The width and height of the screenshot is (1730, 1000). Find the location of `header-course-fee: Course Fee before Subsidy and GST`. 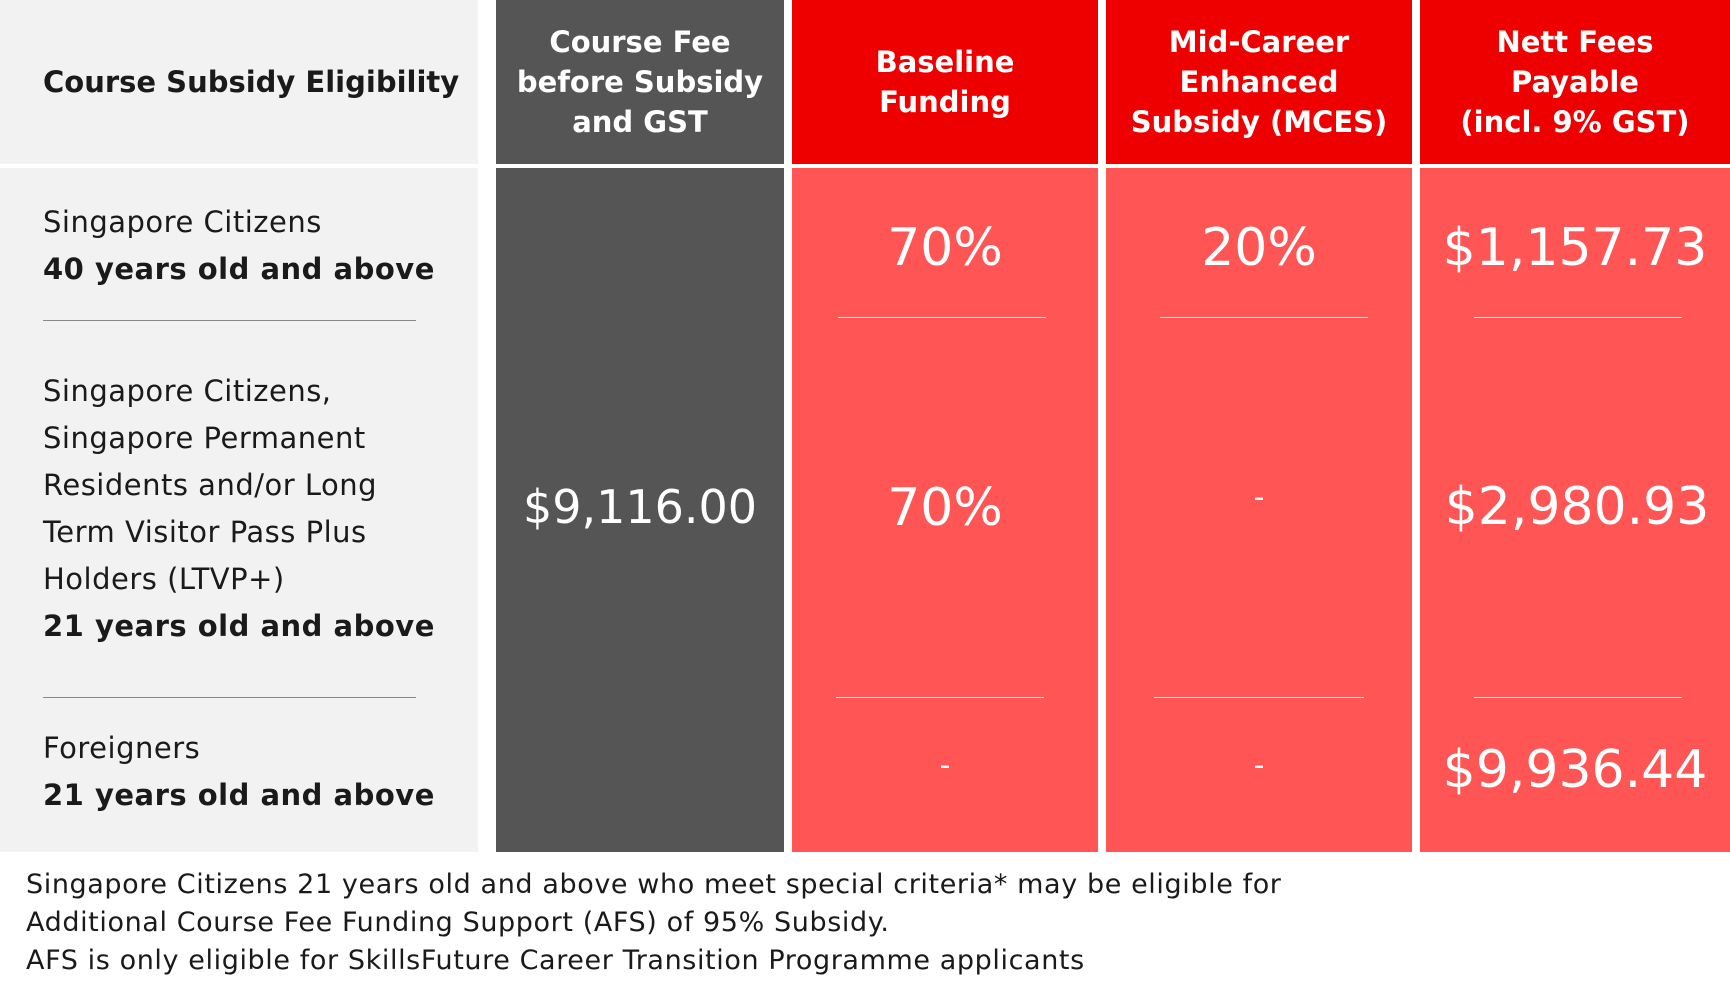

header-course-fee: Course Fee before Subsidy and GST is located at coordinates (640, 82).